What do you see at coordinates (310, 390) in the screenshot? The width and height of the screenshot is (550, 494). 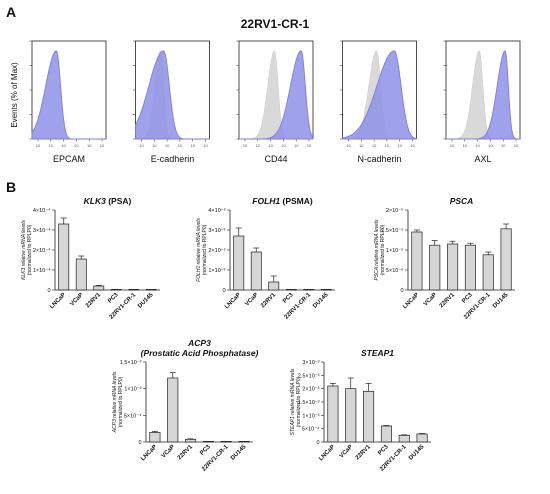 I see `chart-ytick-label: 2×10⁻³` at bounding box center [310, 390].